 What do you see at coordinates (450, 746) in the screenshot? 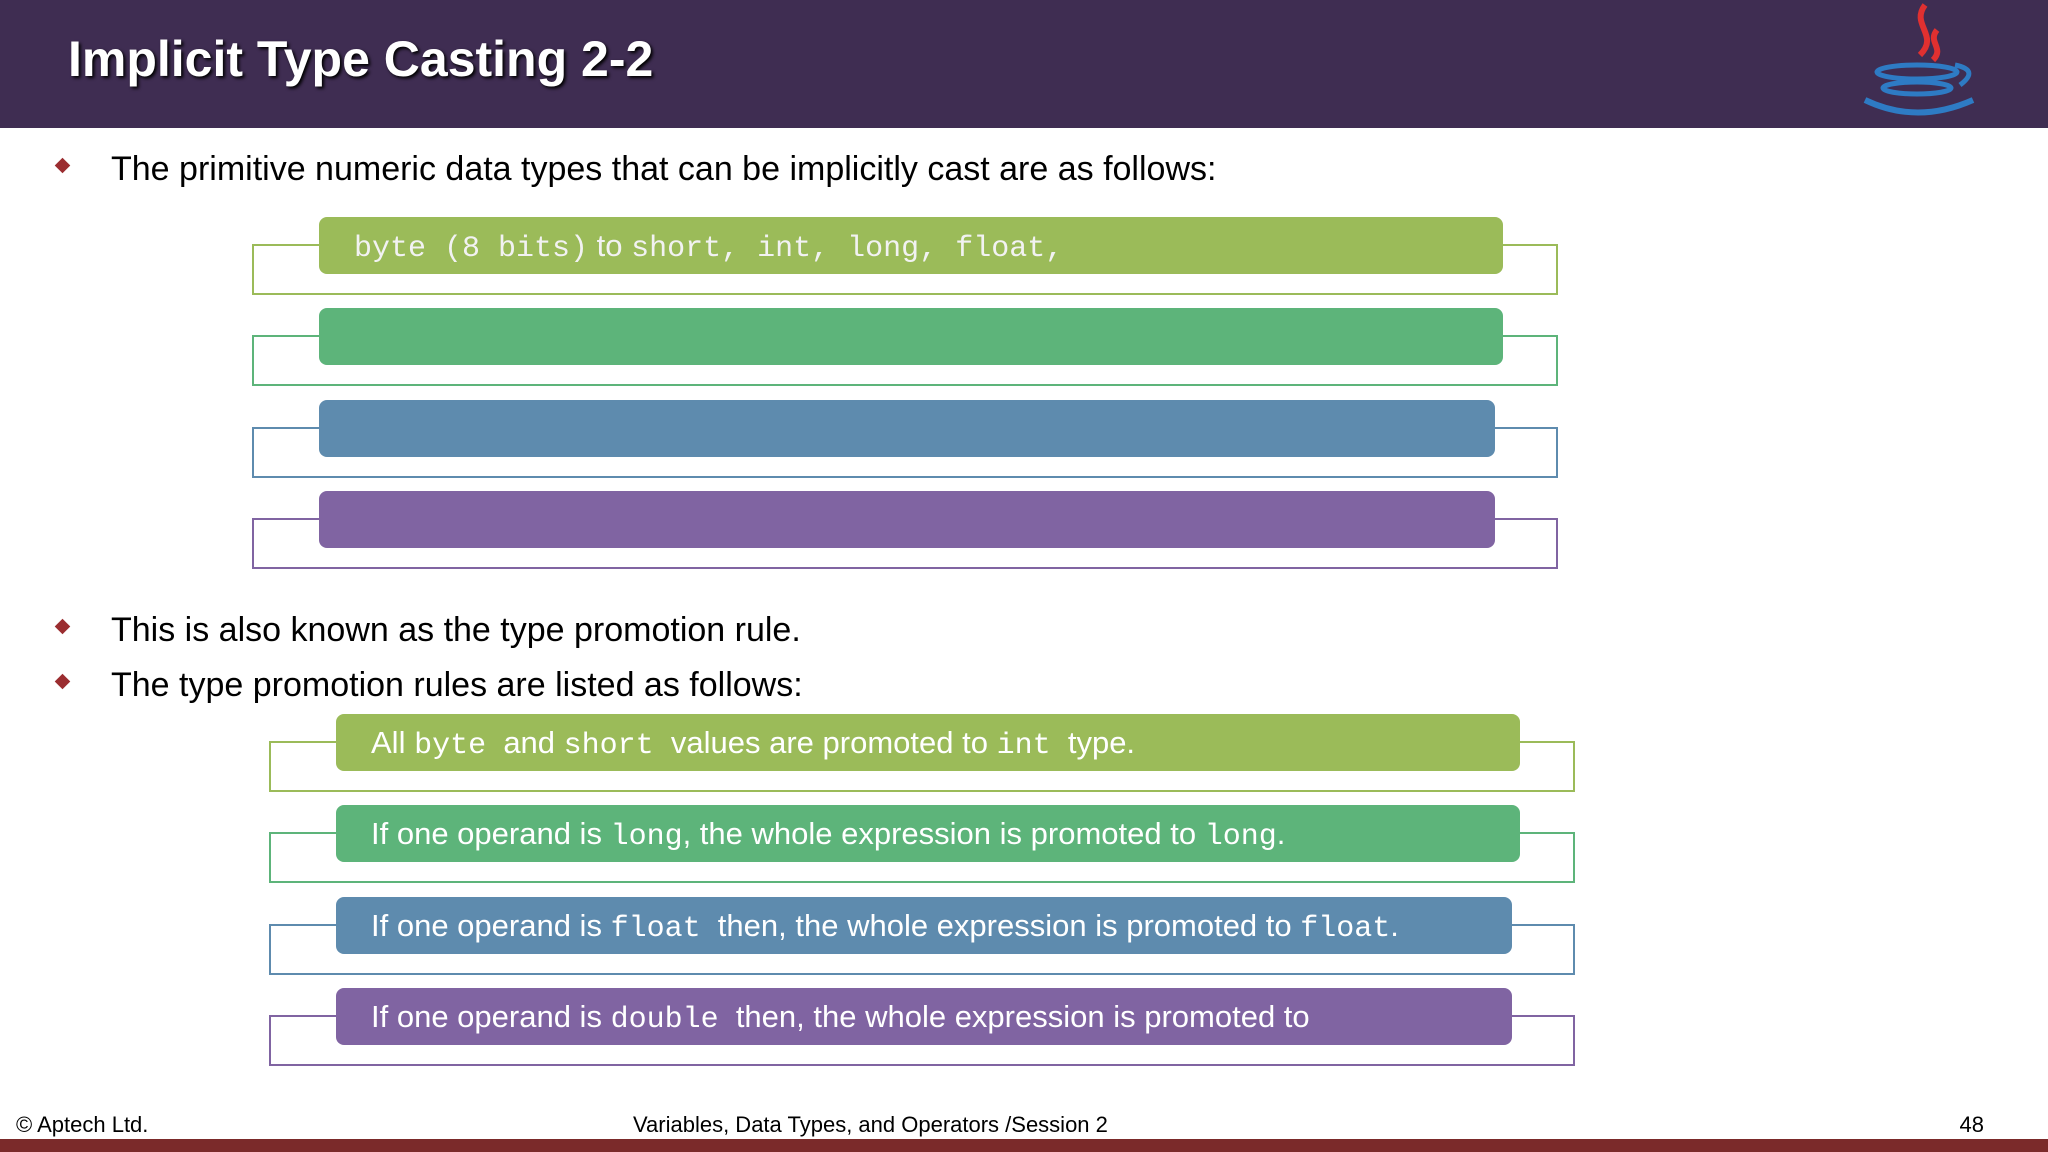
I see `code-text: byte` at bounding box center [450, 746].